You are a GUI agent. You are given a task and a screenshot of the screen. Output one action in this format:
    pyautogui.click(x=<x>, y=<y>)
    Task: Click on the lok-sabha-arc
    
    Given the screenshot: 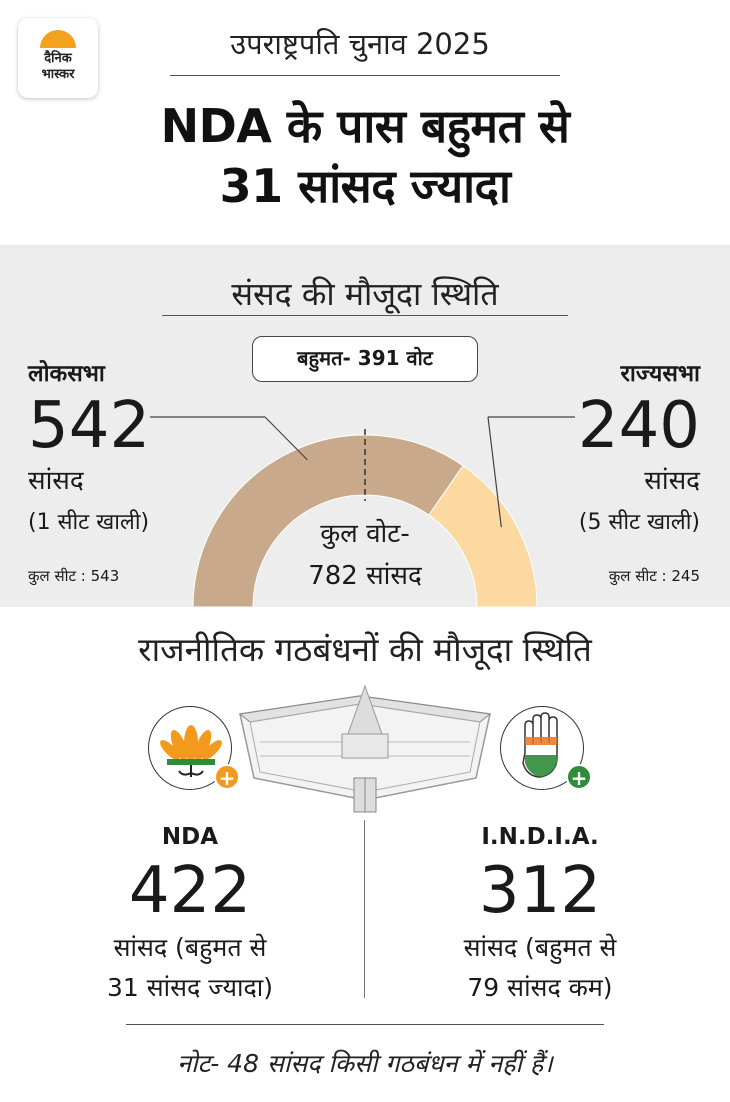 What is the action you would take?
    pyautogui.click(x=328, y=520)
    